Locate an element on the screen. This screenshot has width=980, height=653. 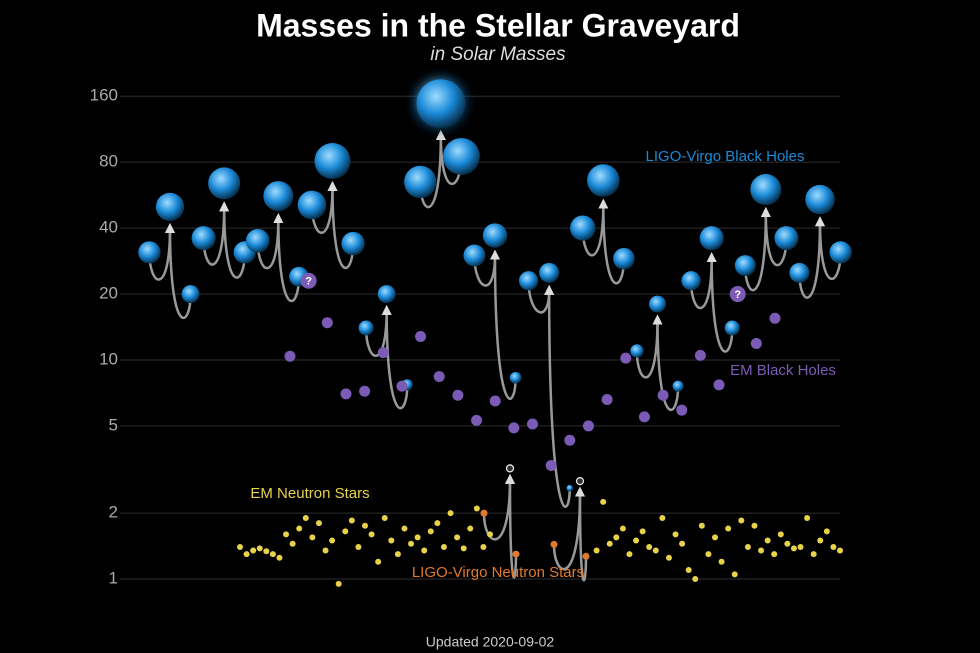
chart-subtitle: in Solar Masses is located at coordinates (498, 54).